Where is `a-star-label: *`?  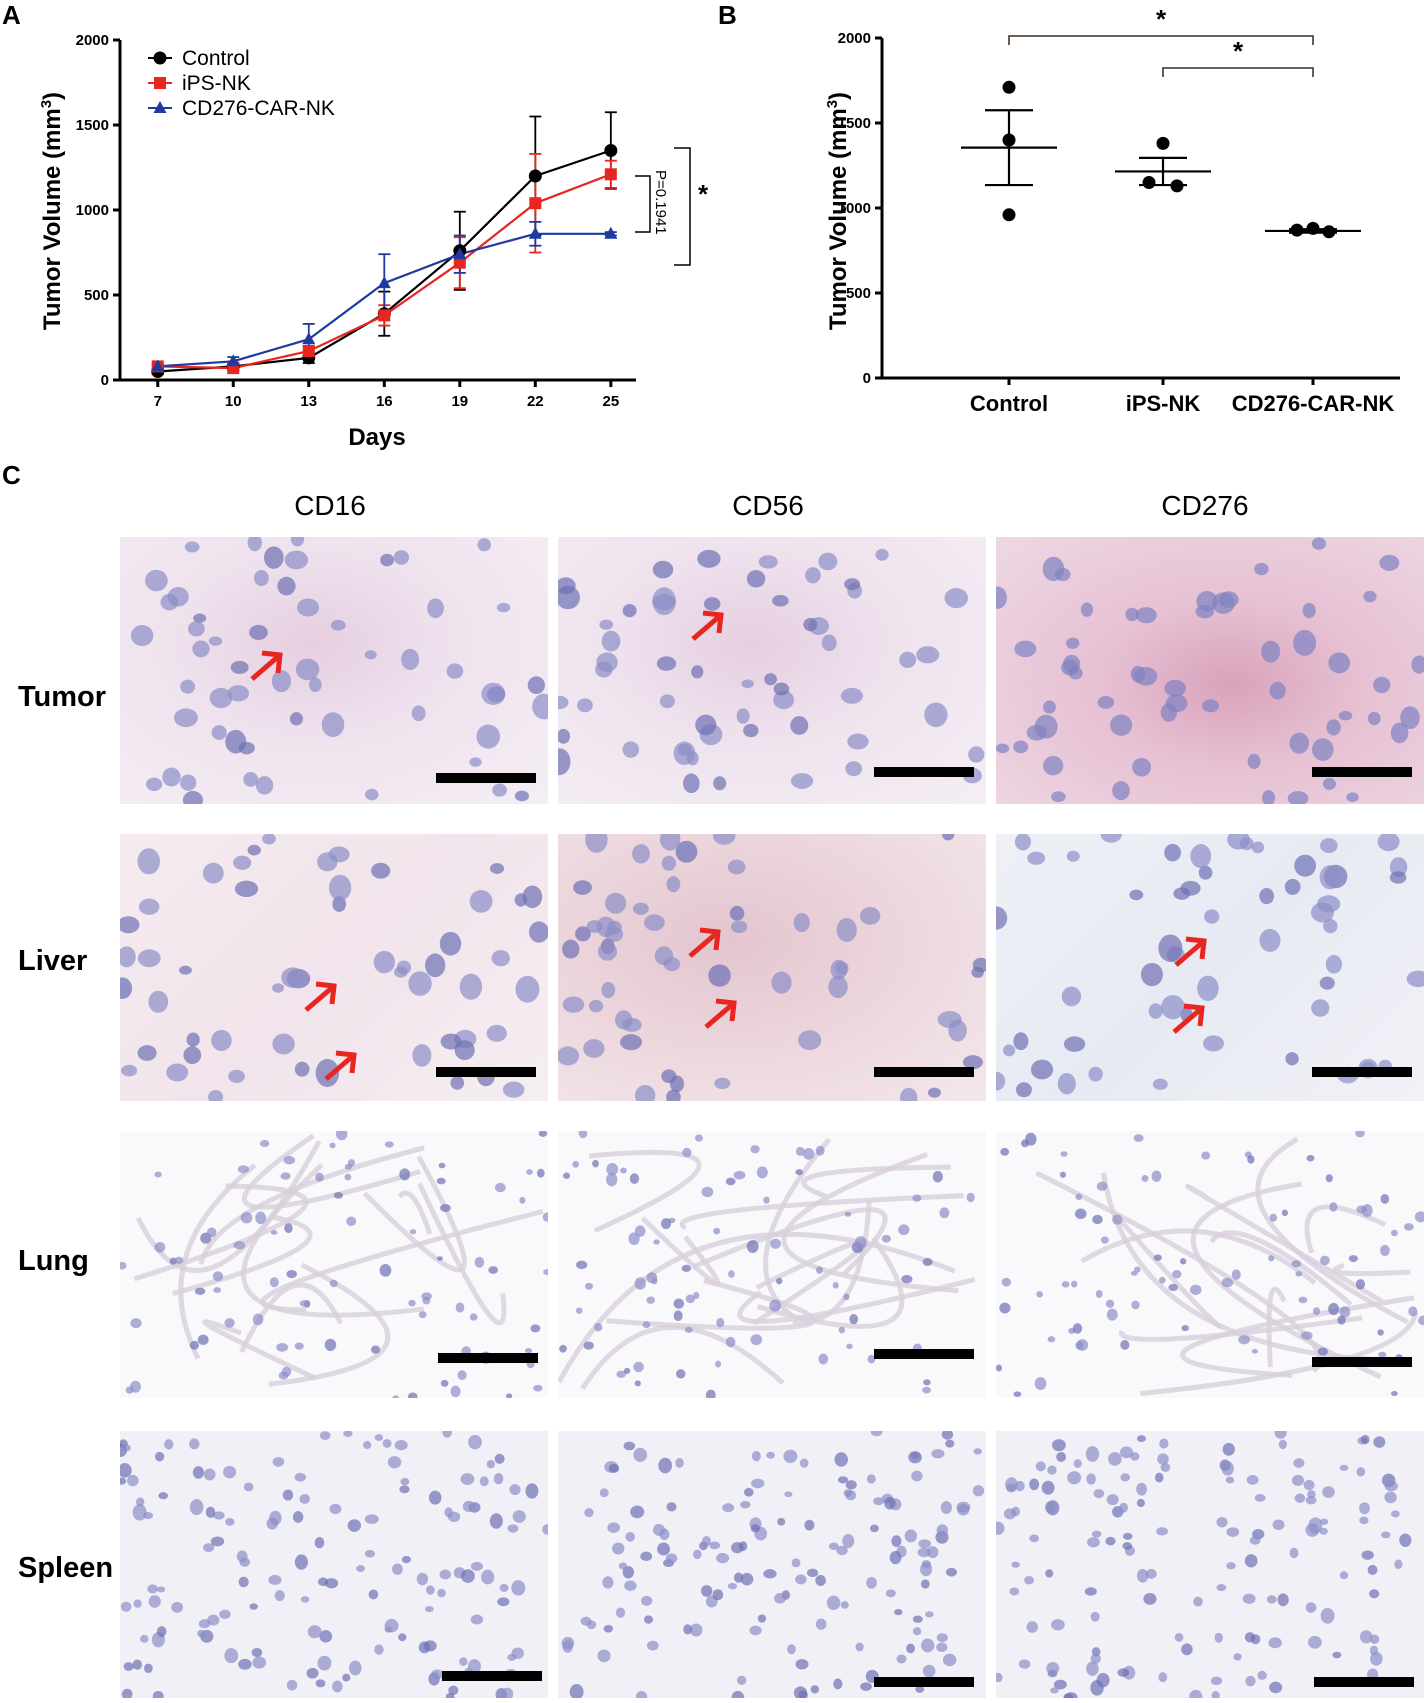 a-star-label: * is located at coordinates (703, 194).